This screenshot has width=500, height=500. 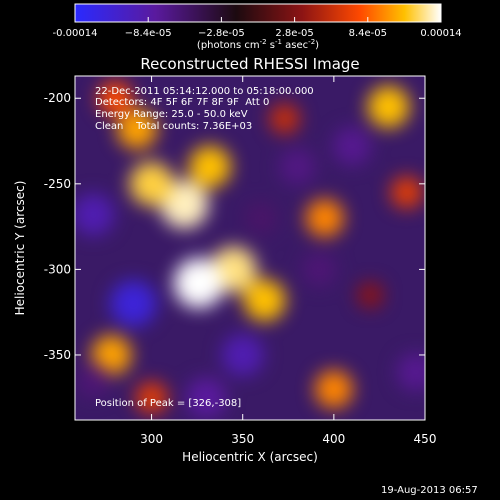 What do you see at coordinates (440, 33) in the screenshot?
I see `colorbar-tick-label: 0.00014` at bounding box center [440, 33].